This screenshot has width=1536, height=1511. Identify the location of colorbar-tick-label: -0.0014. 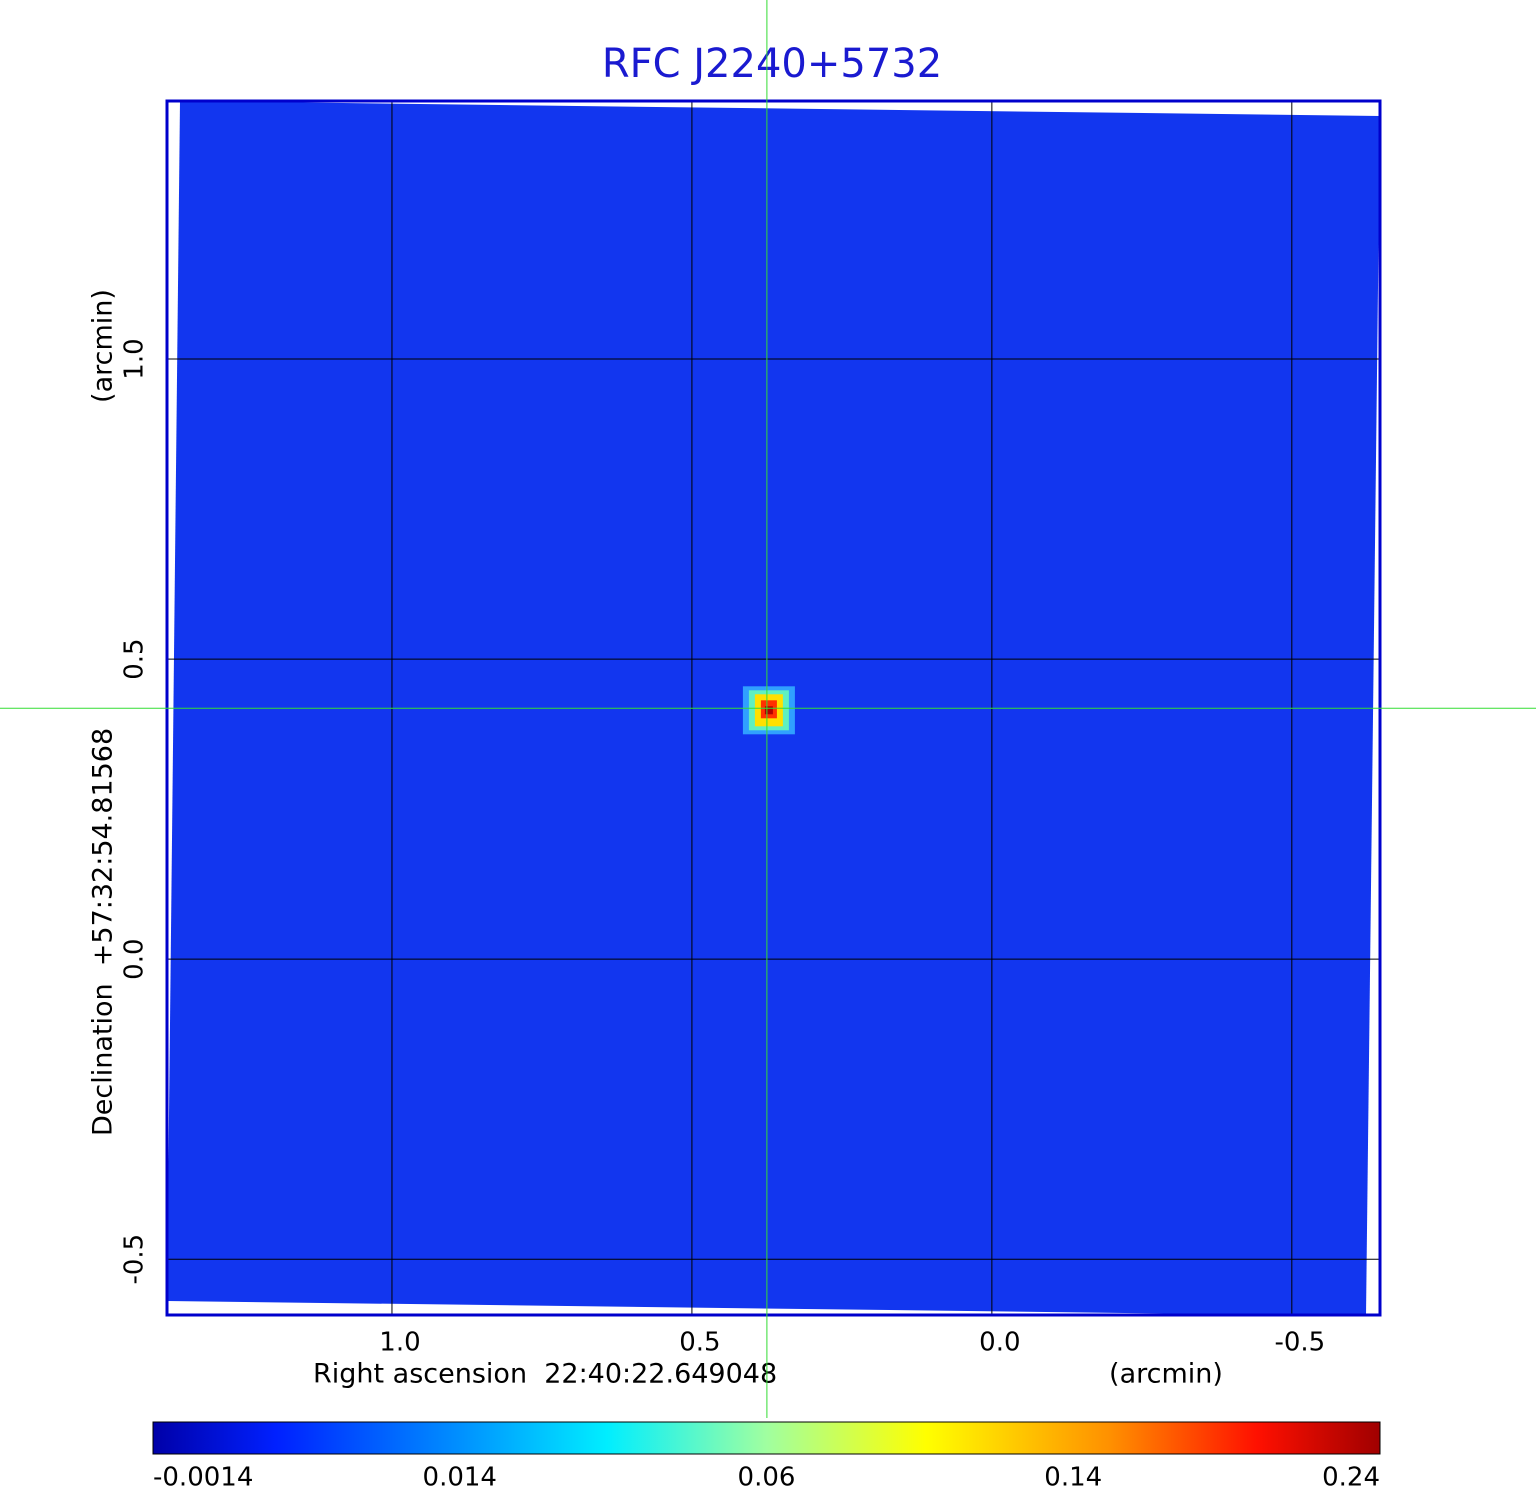
(203, 1478).